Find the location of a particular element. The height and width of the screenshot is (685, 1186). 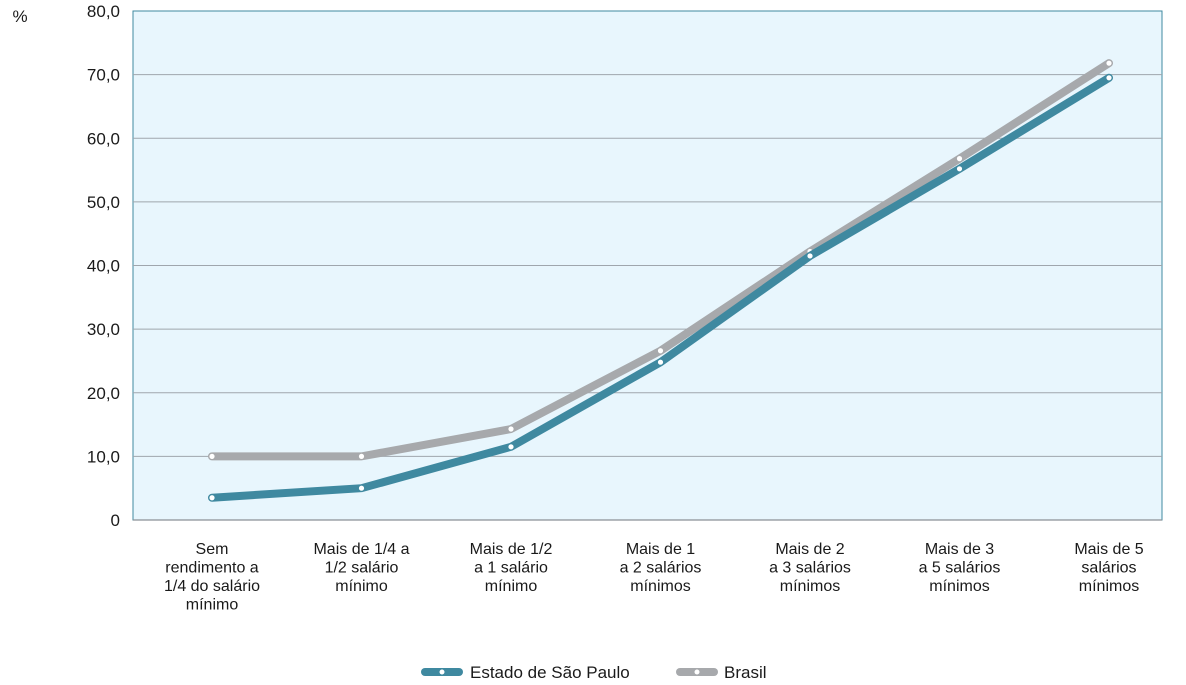

y-axis-label: % is located at coordinates (19, 16).